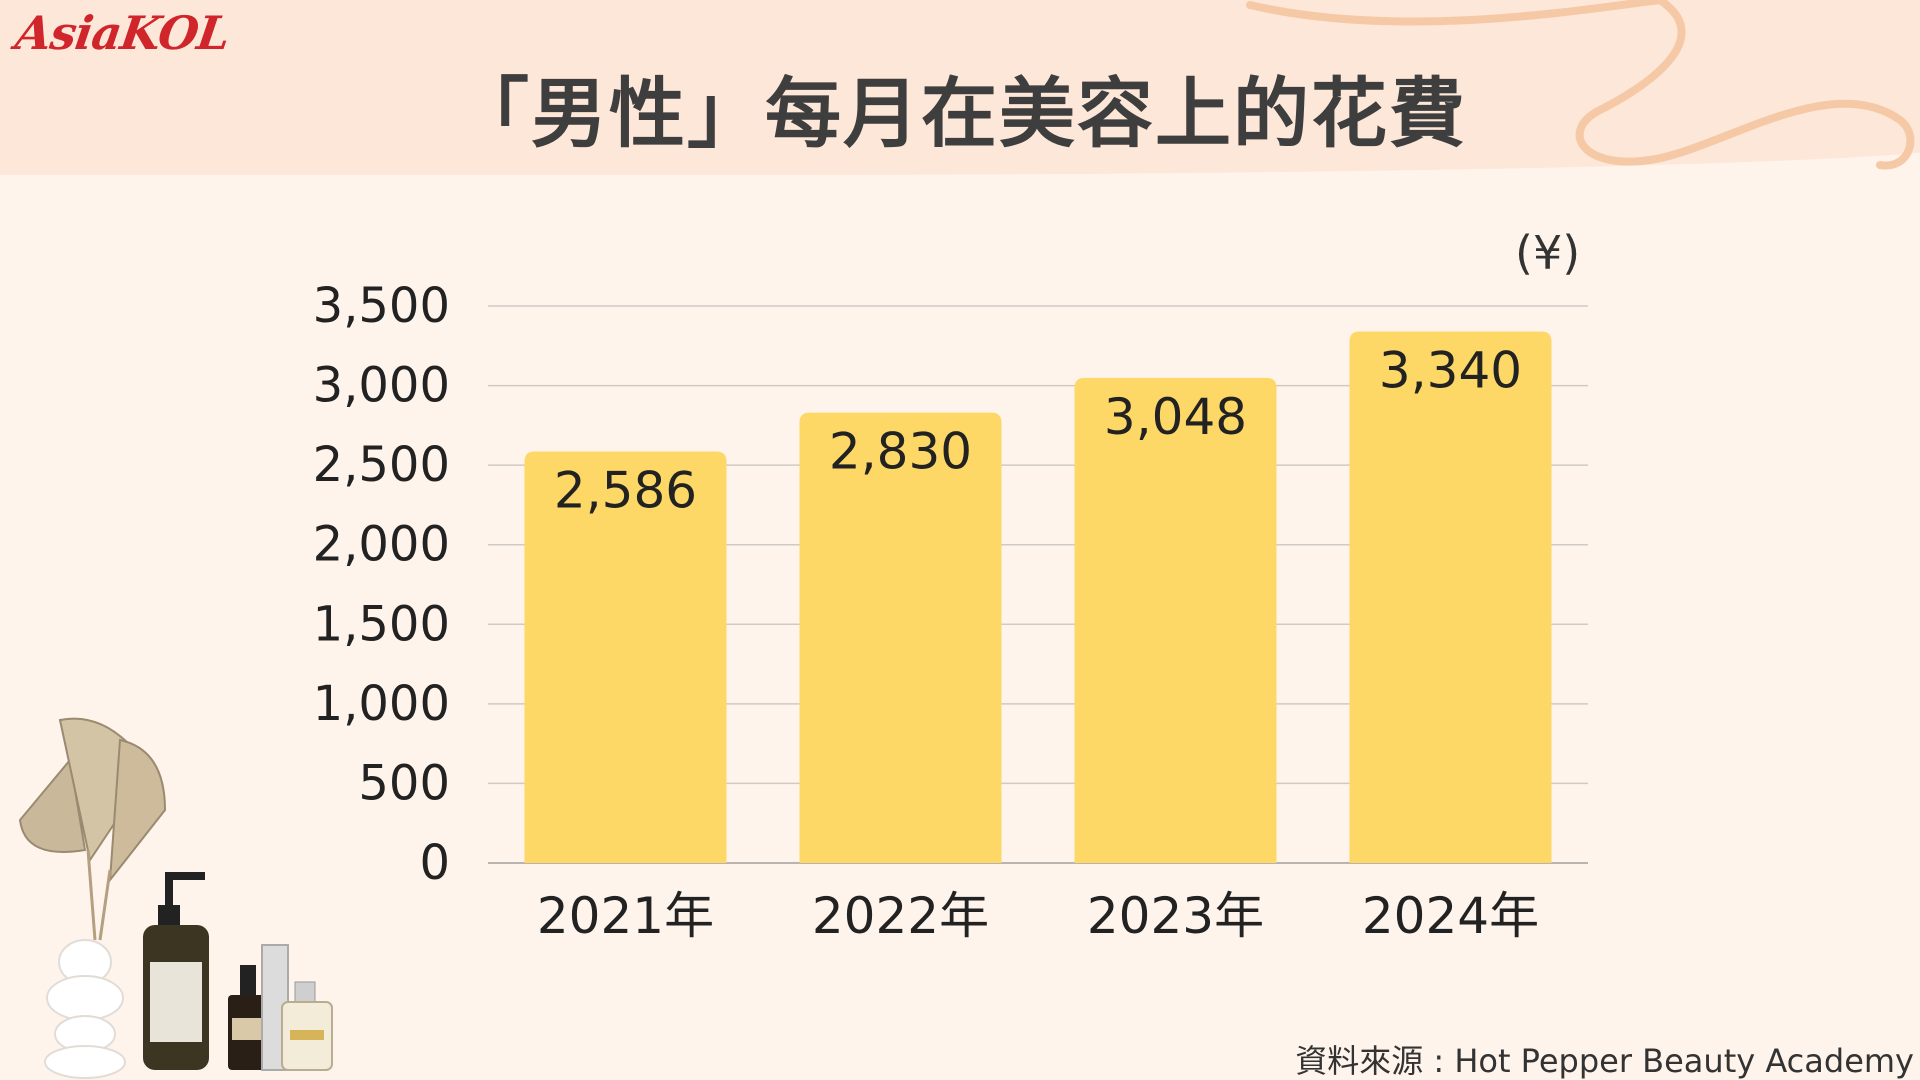 The height and width of the screenshot is (1080, 1920). What do you see at coordinates (92, 829) in the screenshot?
I see `palm-leaf-icon` at bounding box center [92, 829].